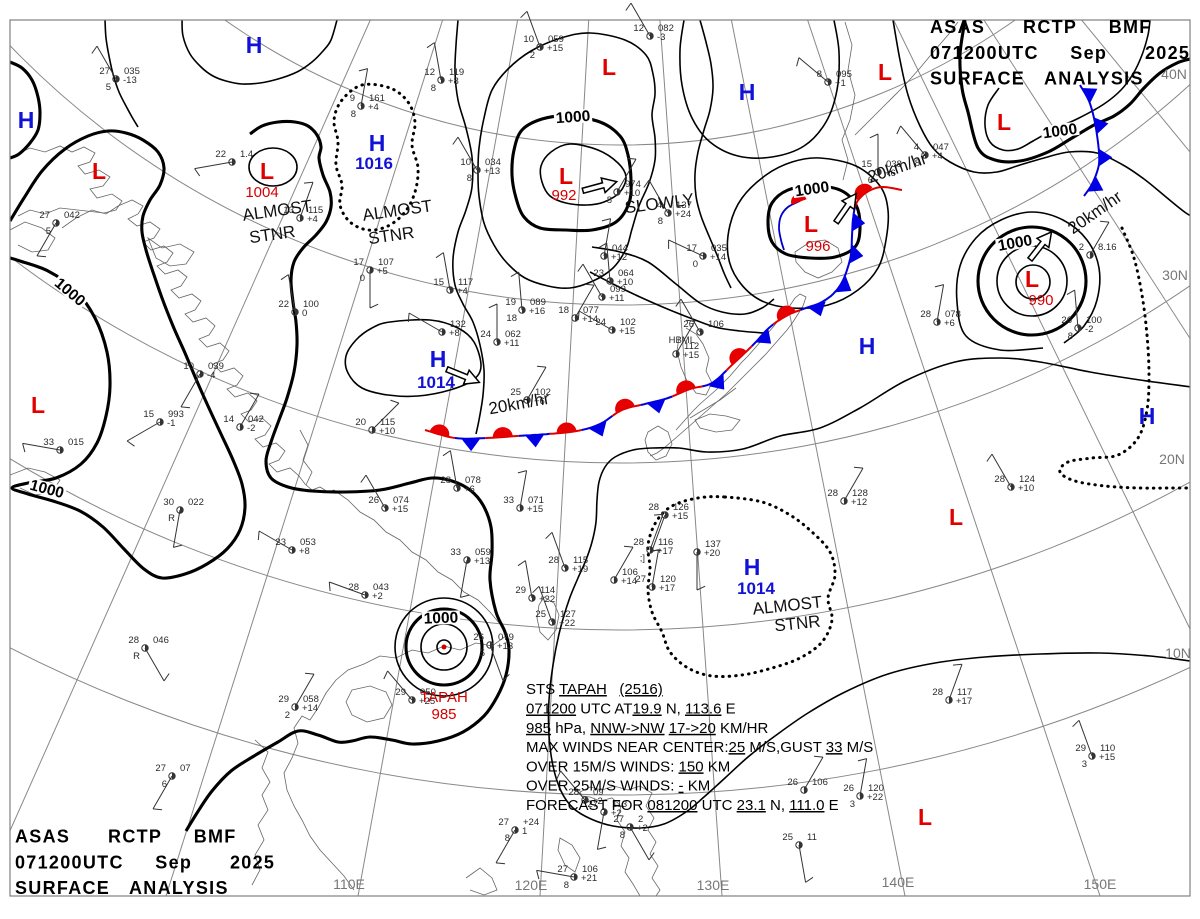 This screenshot has height=919, width=1200. What do you see at coordinates (454, 333) in the screenshot?
I see `svg-text: +8` at bounding box center [454, 333].